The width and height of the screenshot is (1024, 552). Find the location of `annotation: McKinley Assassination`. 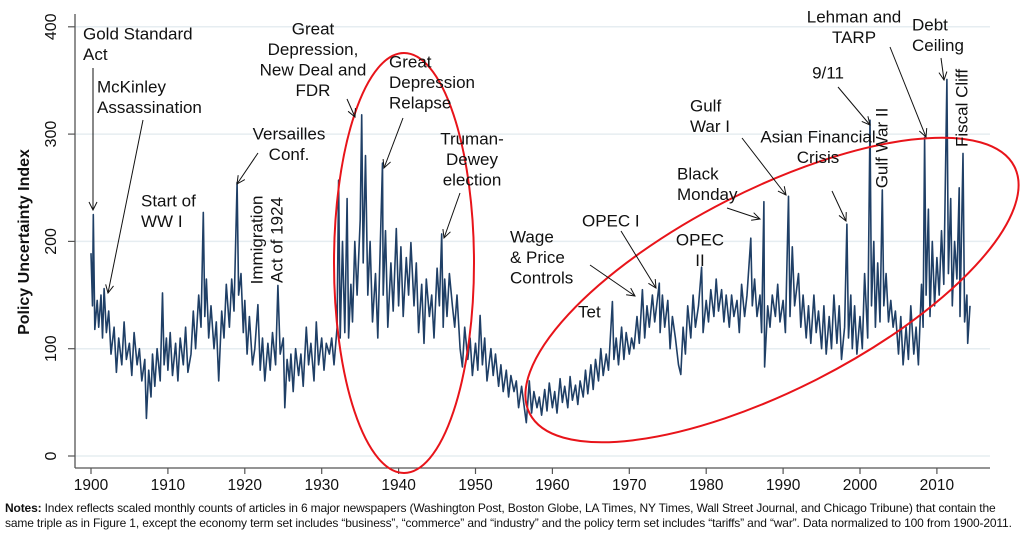

annotation: McKinley Assassination is located at coordinates (149, 185).